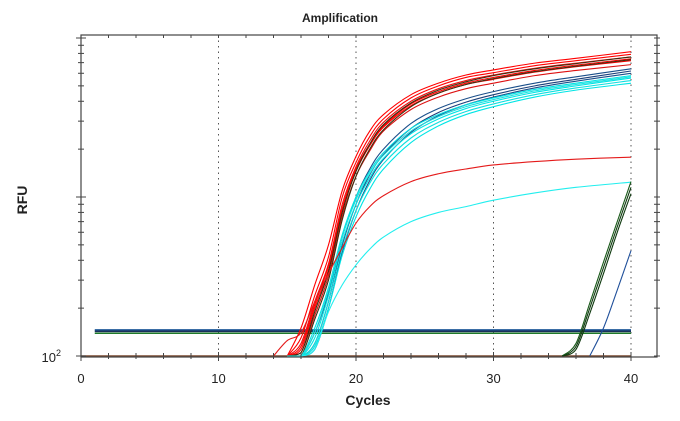  What do you see at coordinates (340, 18) in the screenshot?
I see `chart-title: Amplification` at bounding box center [340, 18].